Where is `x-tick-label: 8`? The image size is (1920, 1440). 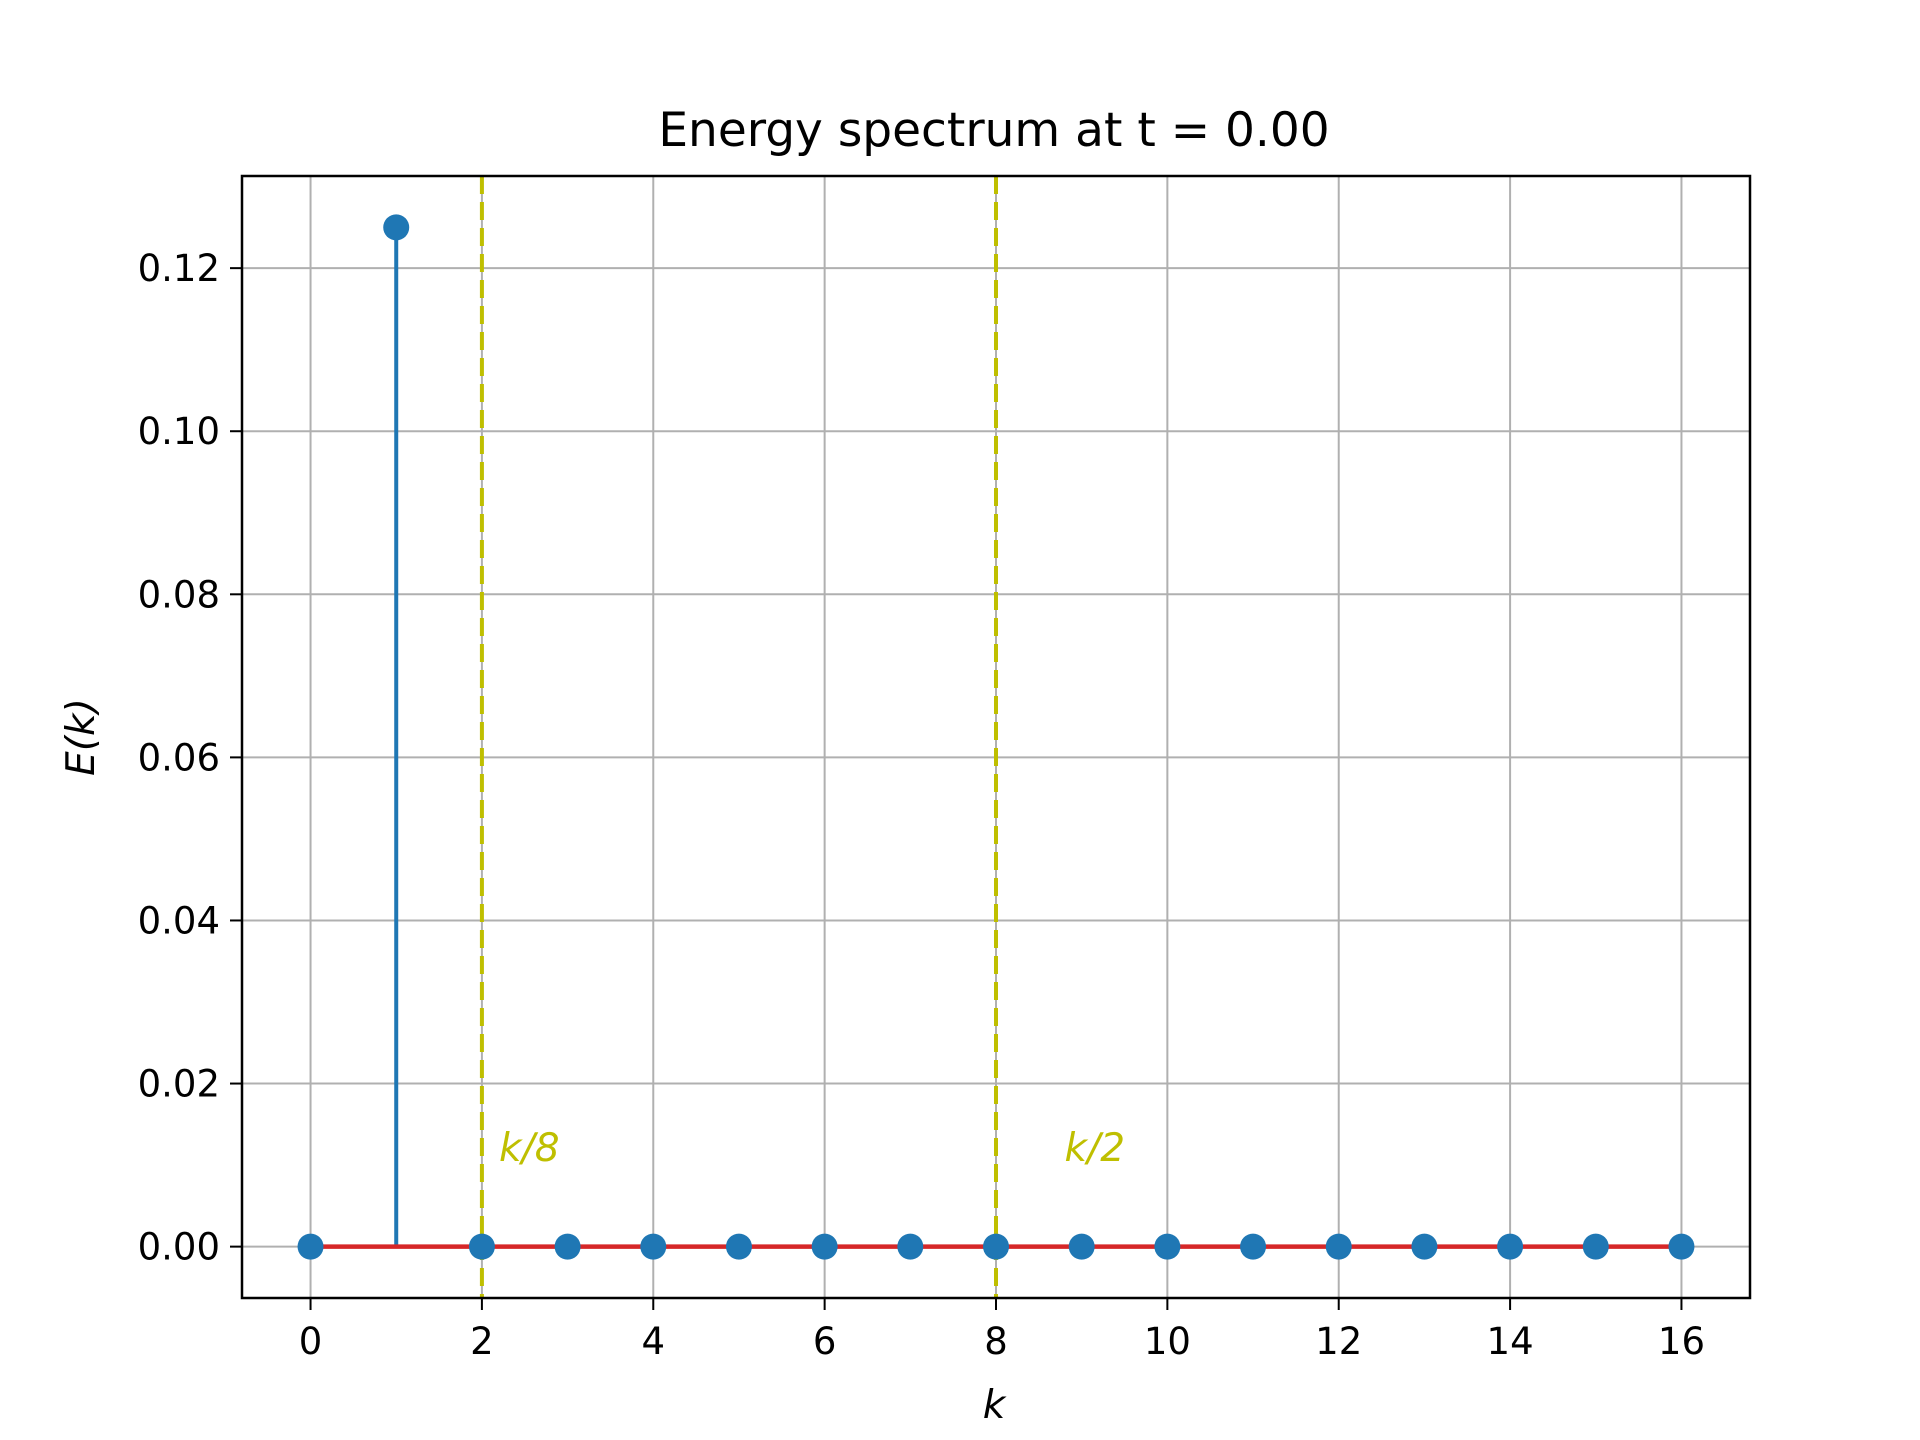 x-tick-label: 8 is located at coordinates (996, 1341).